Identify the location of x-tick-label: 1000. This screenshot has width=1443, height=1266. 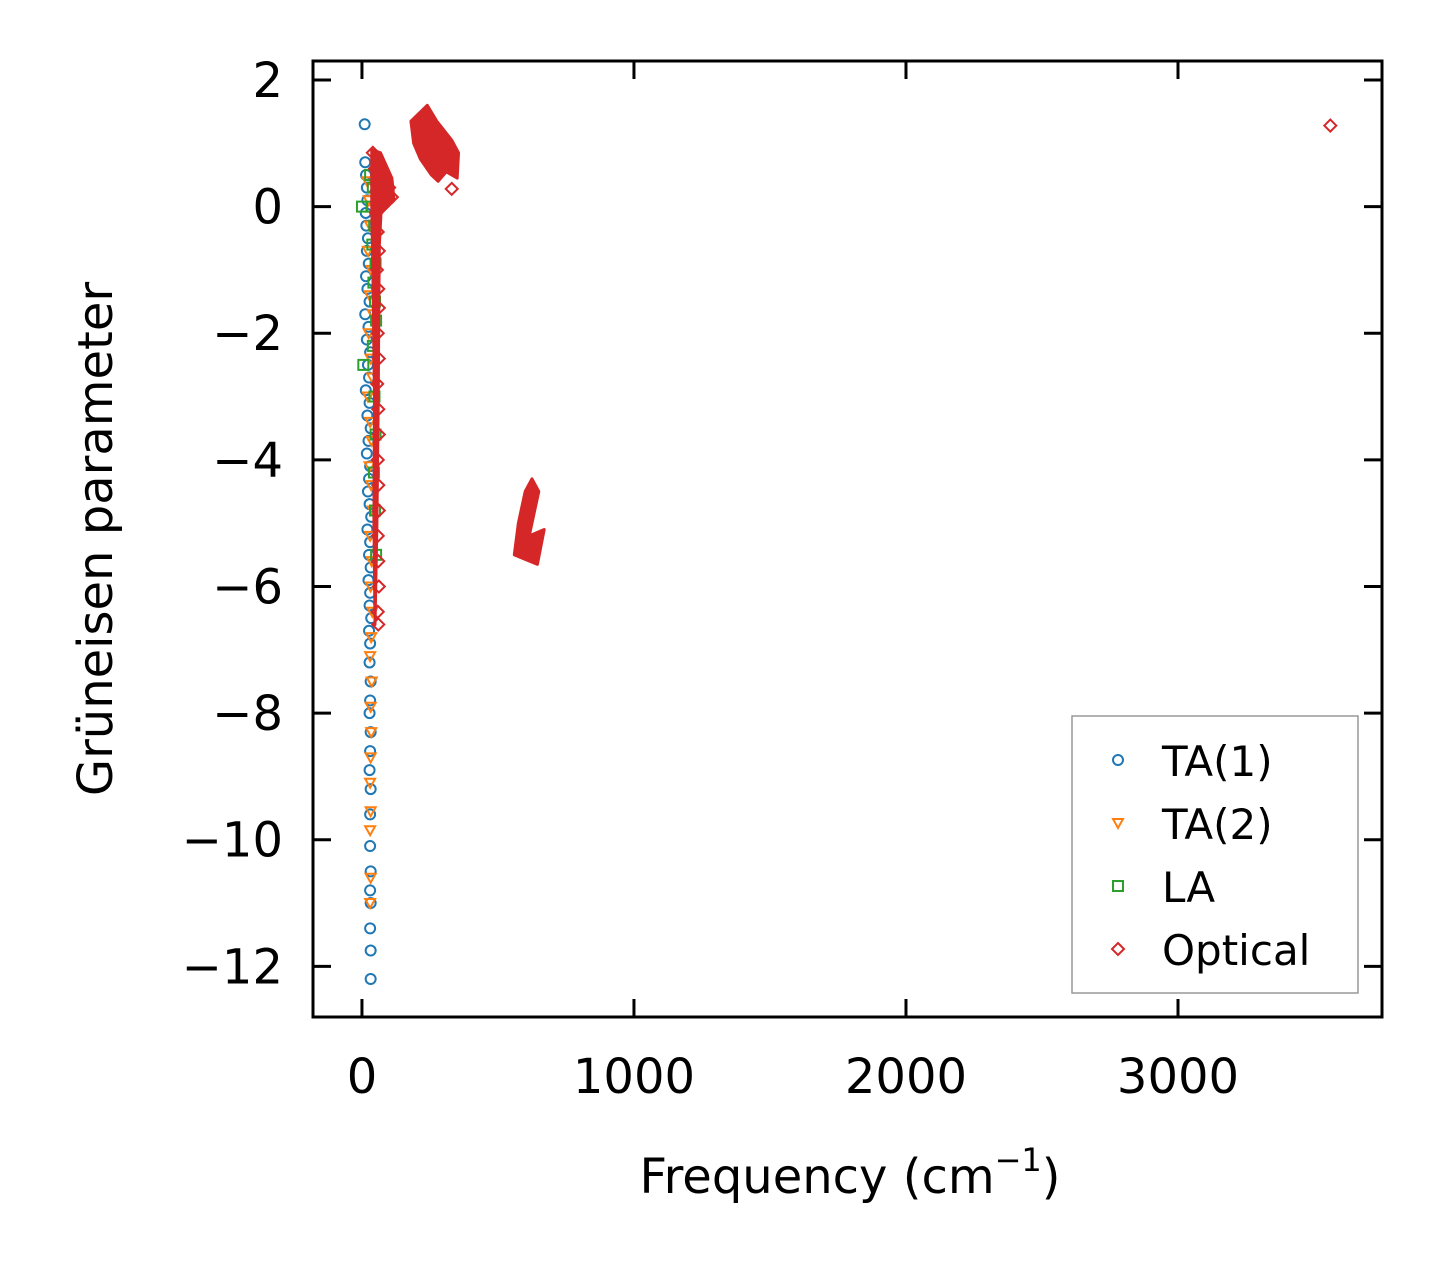
(634, 1077).